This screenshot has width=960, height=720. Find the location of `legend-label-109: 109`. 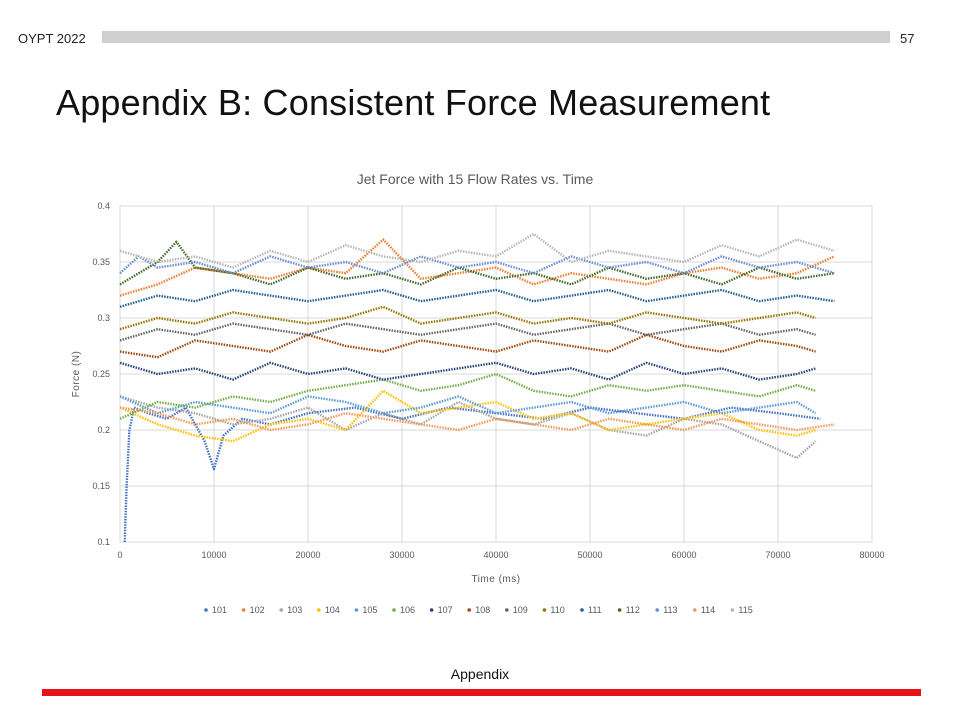

legend-label-109: 109 is located at coordinates (520, 610).